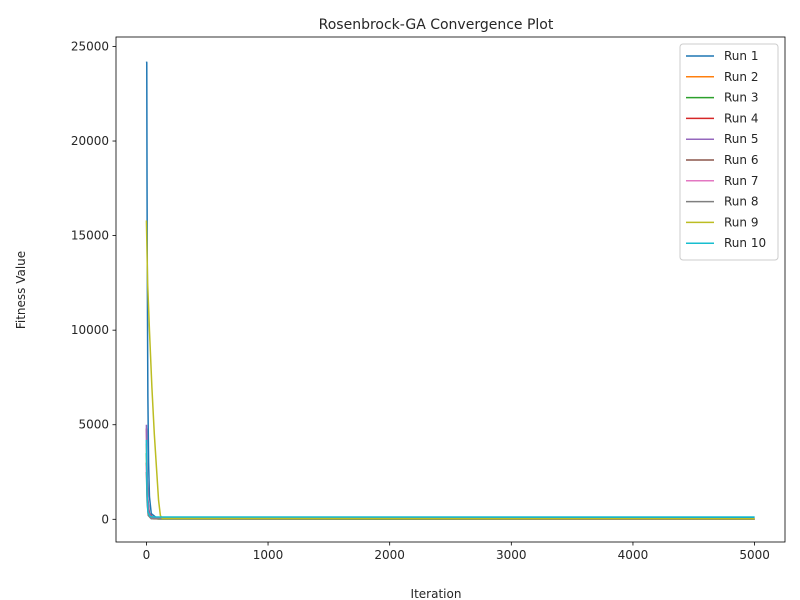 Image resolution: width=800 pixels, height=600 pixels. I want to click on legend-label-run-9: Run 9, so click(741, 222).